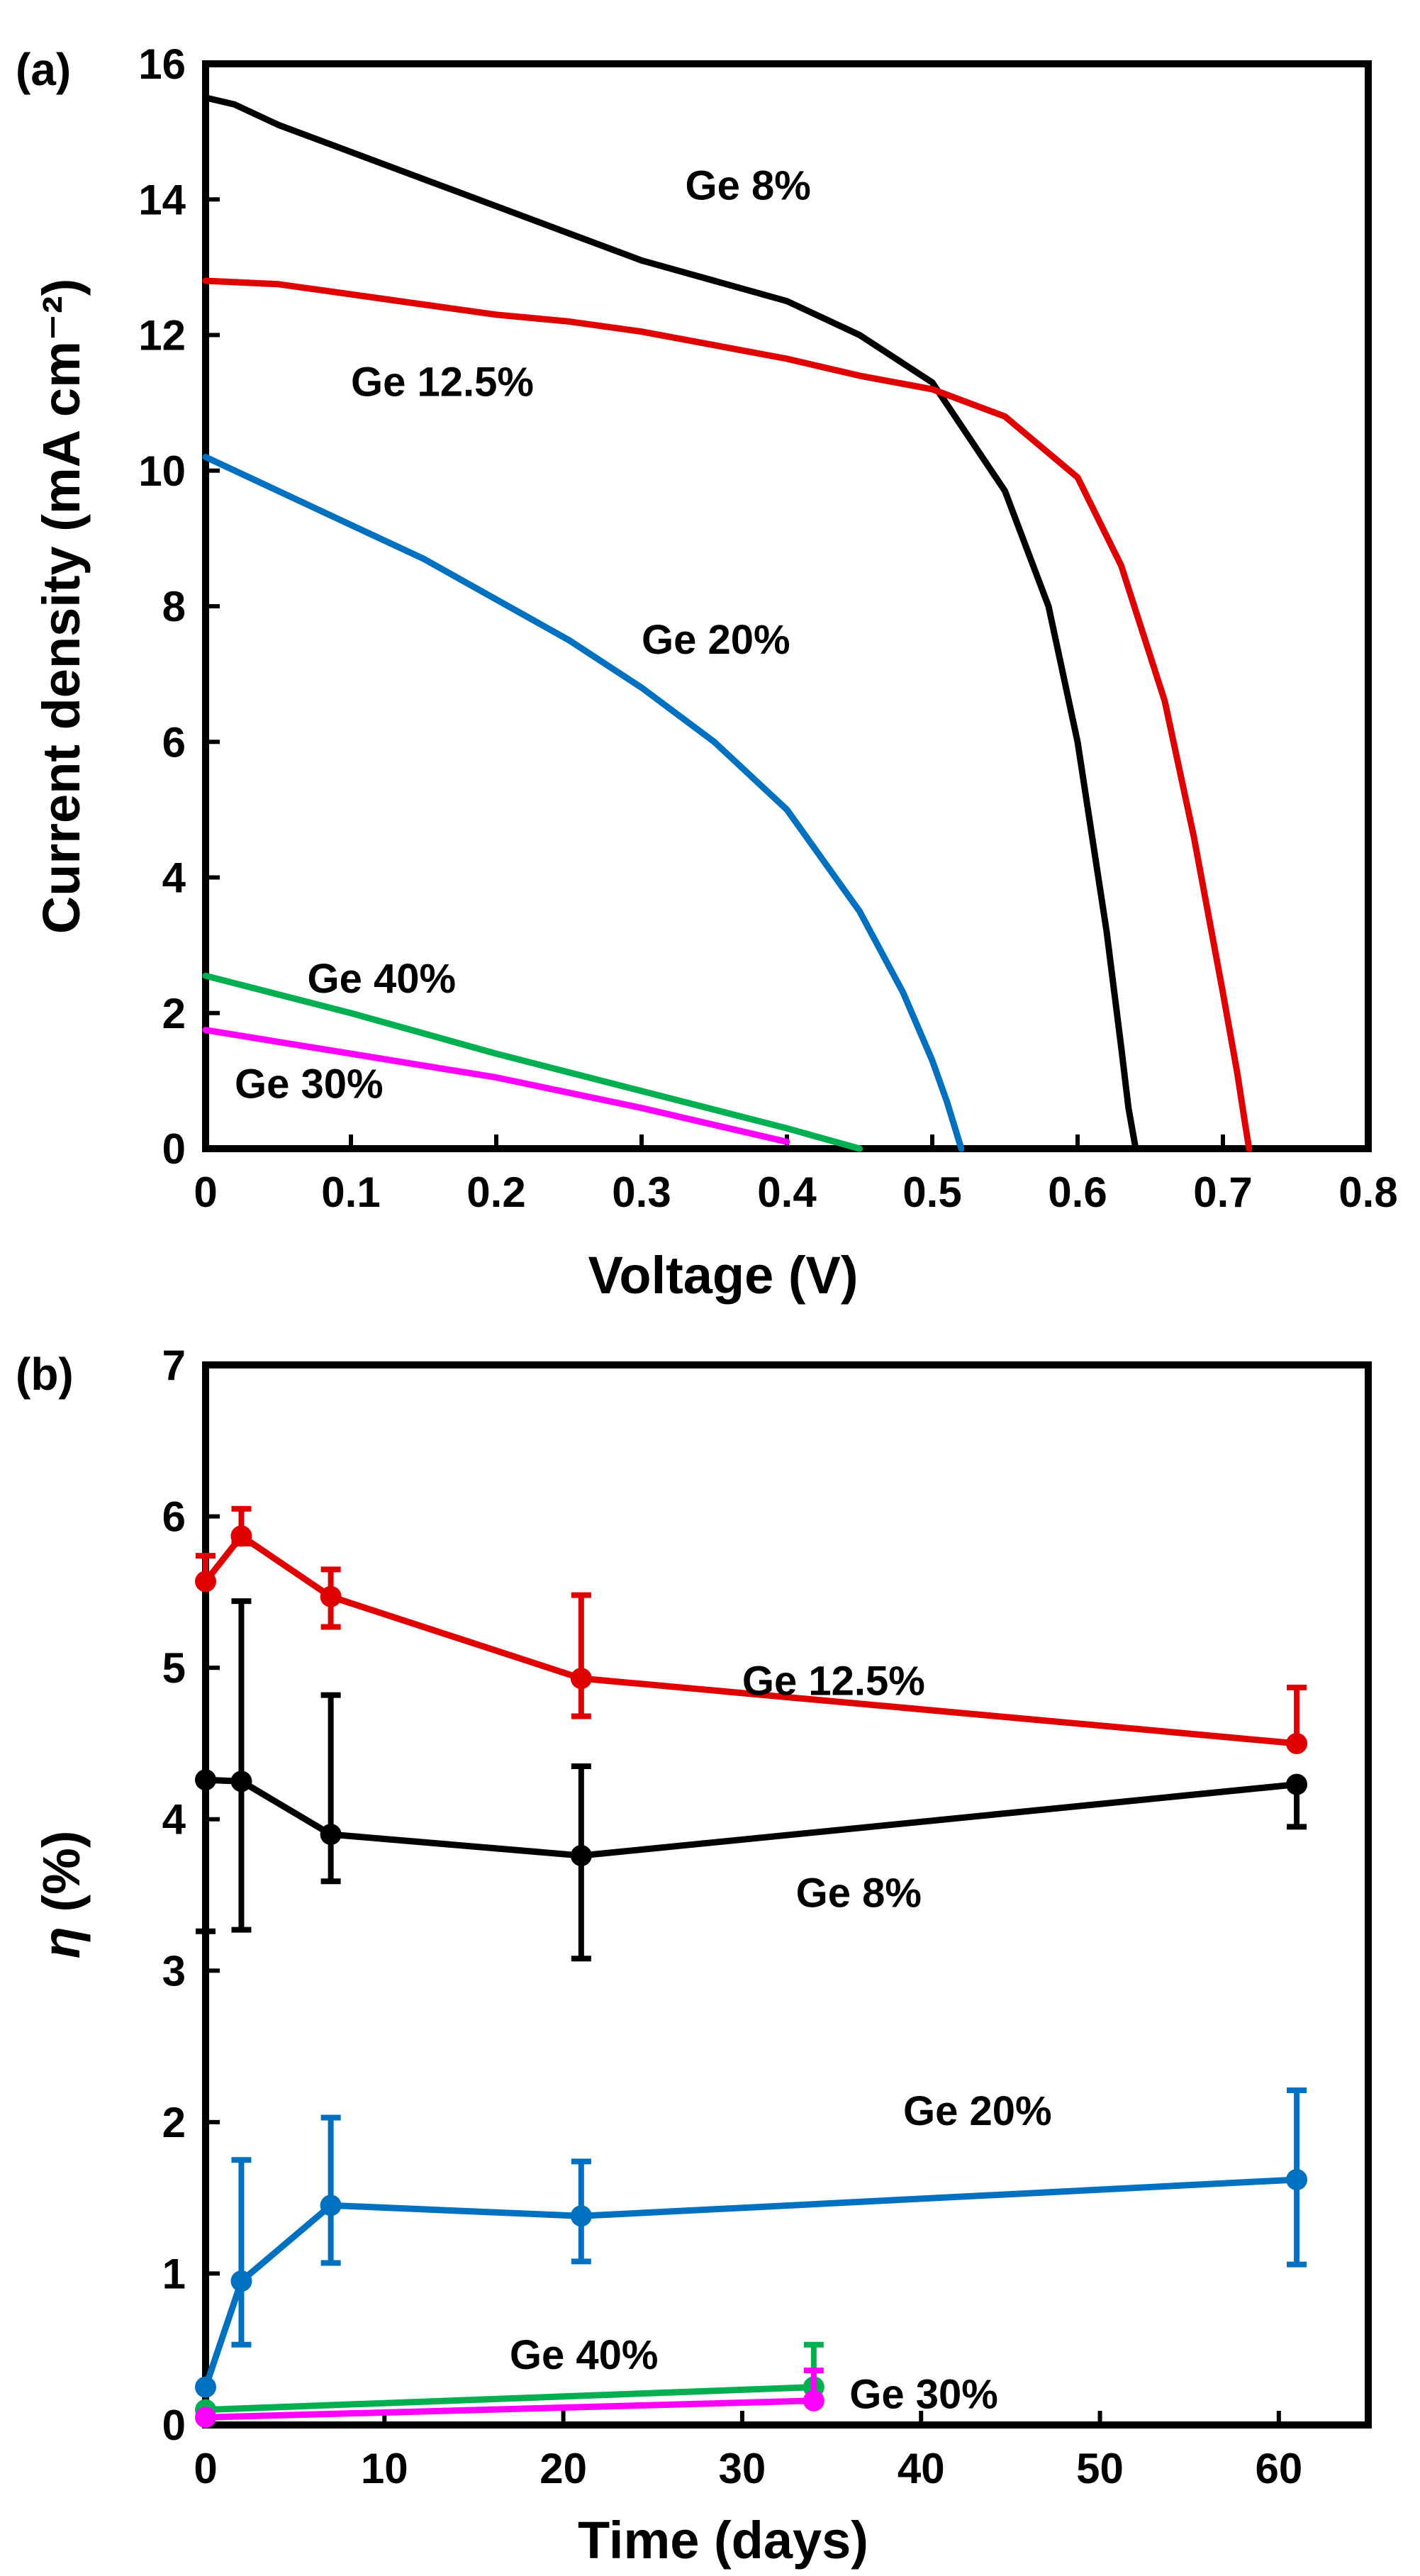 The height and width of the screenshot is (2576, 1420). What do you see at coordinates (442, 382) in the screenshot?
I see `series-label-ge-12-5-a: Ge 12.5%` at bounding box center [442, 382].